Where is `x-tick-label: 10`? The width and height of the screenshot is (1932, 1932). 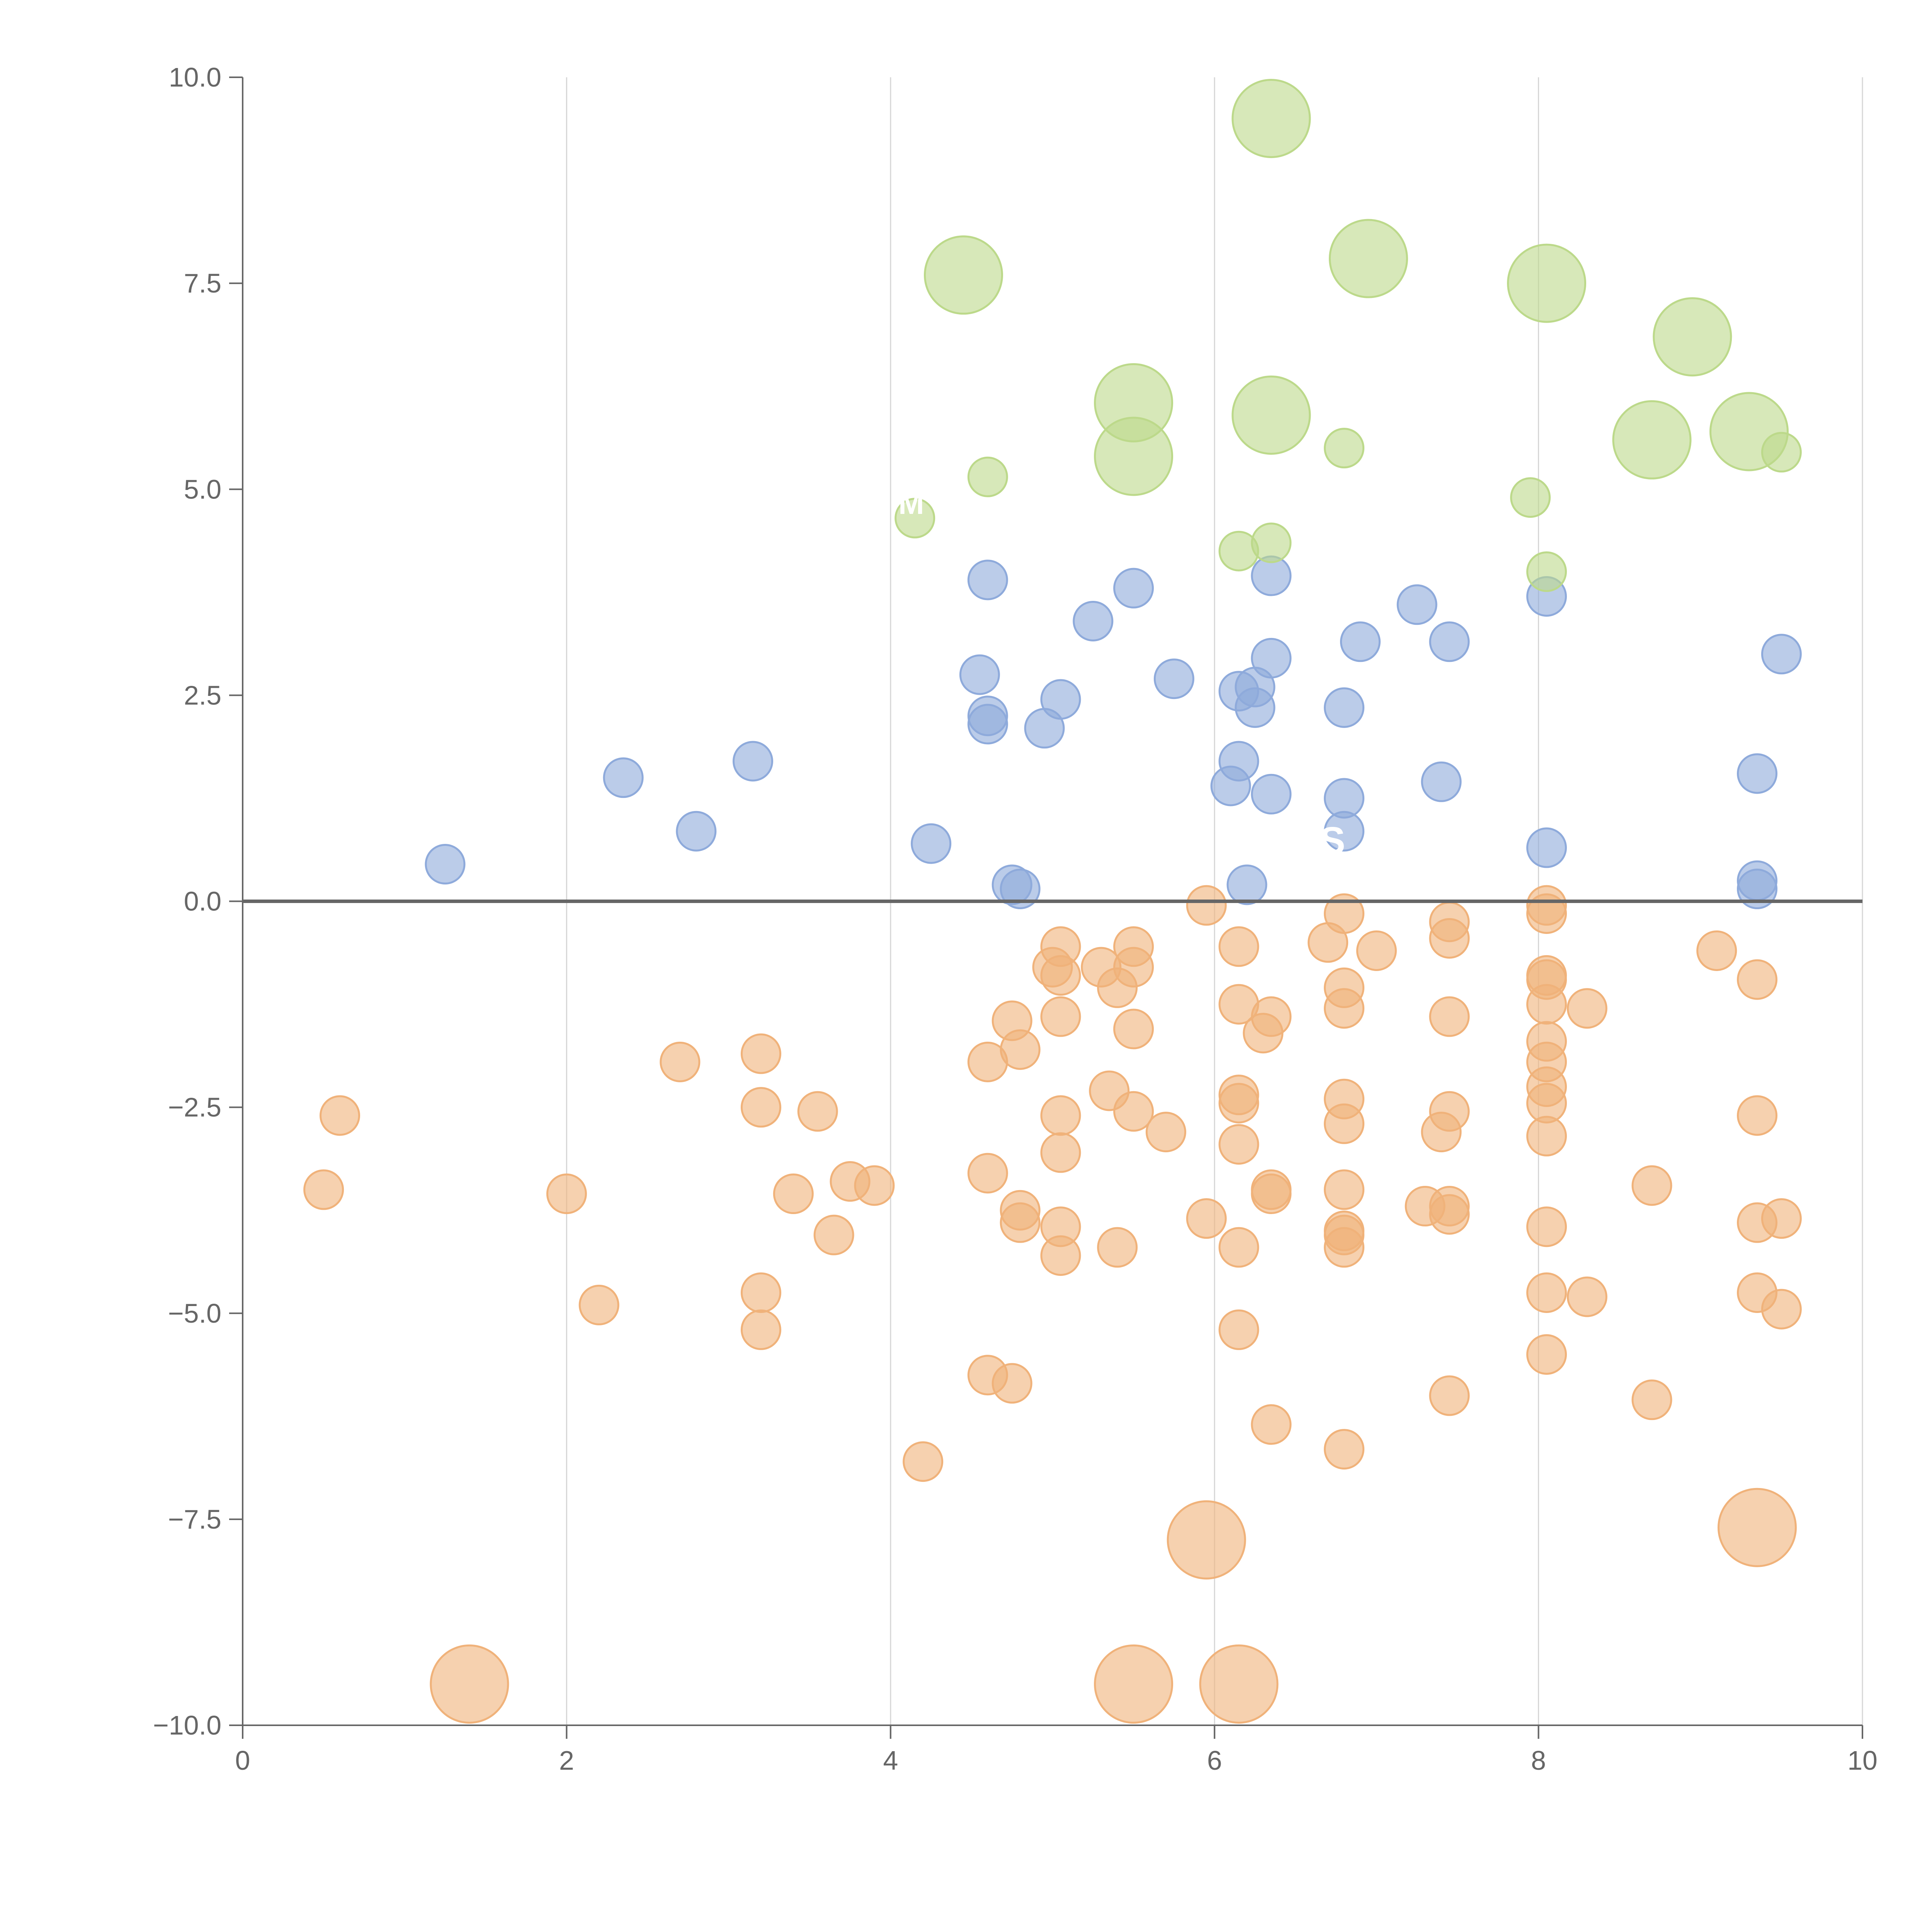
x-tick-label: 10 is located at coordinates (1863, 1760).